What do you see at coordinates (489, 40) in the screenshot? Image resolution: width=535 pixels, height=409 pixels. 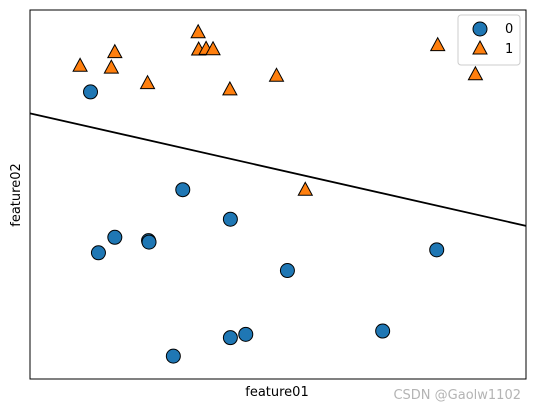 I see `legend: 0 1` at bounding box center [489, 40].